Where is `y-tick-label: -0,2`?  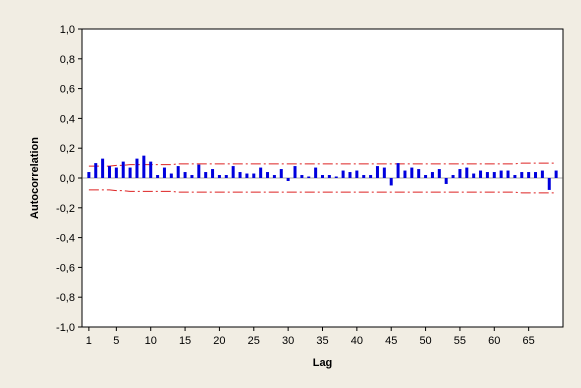 y-tick-label: -0,2 is located at coordinates (65, 209).